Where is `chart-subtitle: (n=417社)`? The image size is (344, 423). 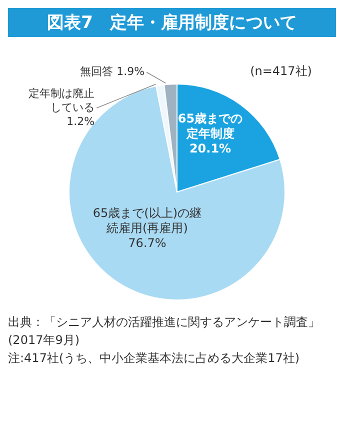 chart-subtitle: (n=417社) is located at coordinates (281, 71).